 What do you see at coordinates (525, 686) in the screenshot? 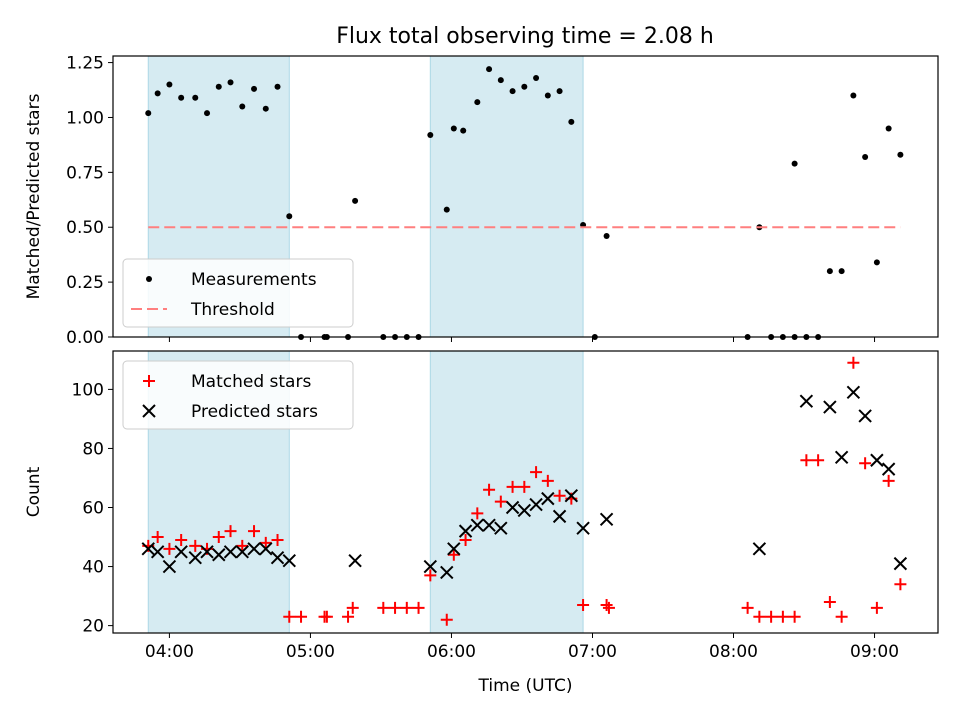
I see `x-axis-label: Time (UTC)` at bounding box center [525, 686].